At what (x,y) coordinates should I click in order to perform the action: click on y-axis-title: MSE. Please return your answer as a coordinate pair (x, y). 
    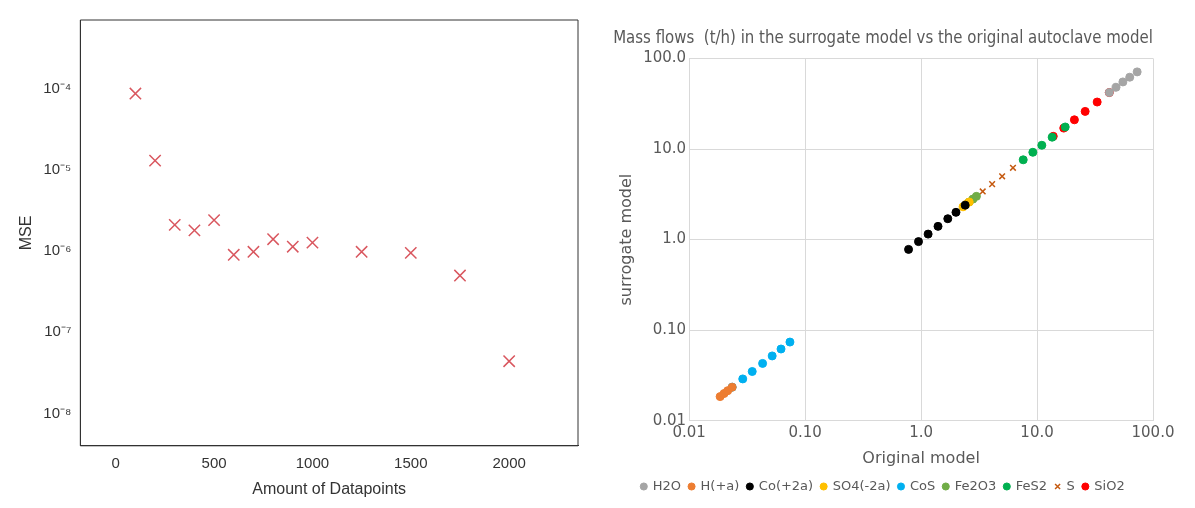
    Looking at the image, I should click on (26, 233).